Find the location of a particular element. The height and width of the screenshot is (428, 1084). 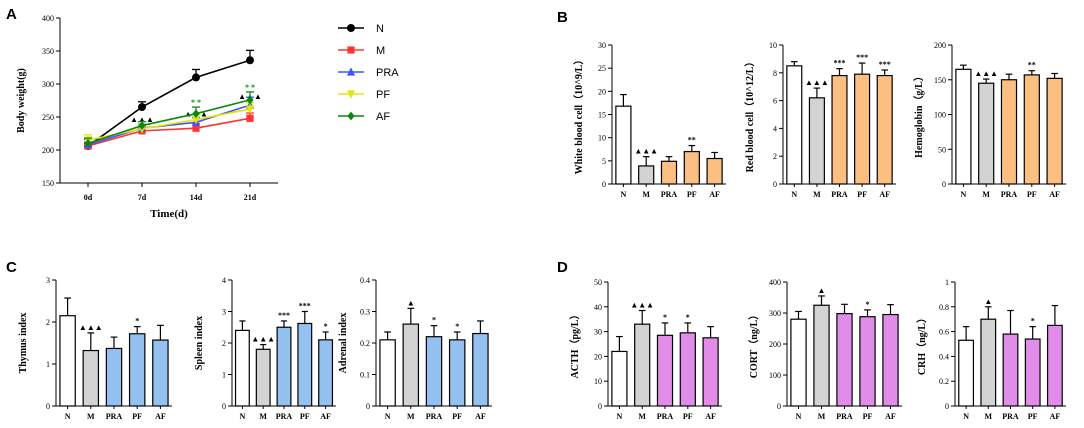

y-axis-title: CRH（ng/L） is located at coordinates (921, 344).